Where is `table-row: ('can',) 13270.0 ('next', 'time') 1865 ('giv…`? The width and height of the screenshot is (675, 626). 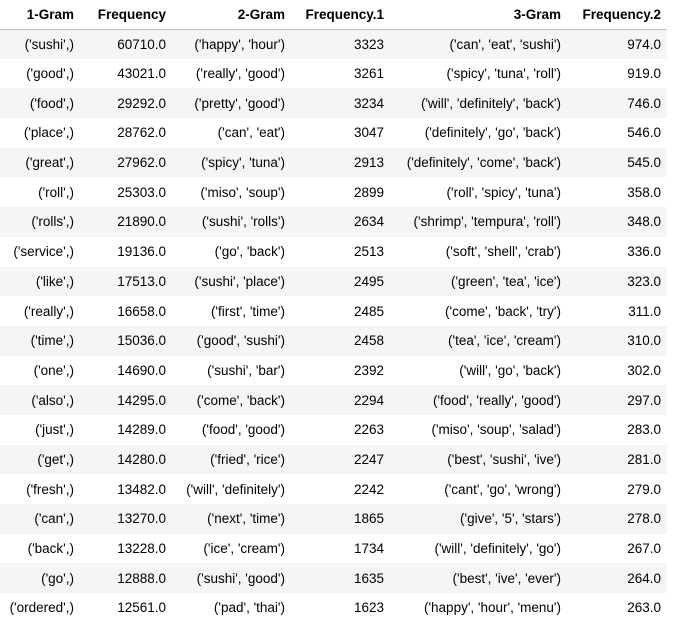
table-row: ('can',) 13270.0 ('next', 'time') 1865 ('giv… is located at coordinates (333, 519).